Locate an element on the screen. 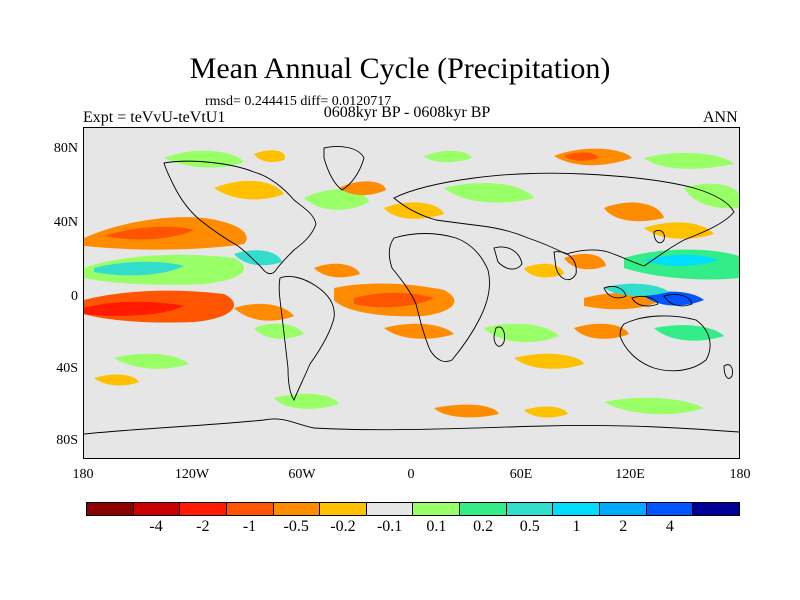 The image size is (800, 600). lat-tick-label: 40S is located at coordinates (67, 368).